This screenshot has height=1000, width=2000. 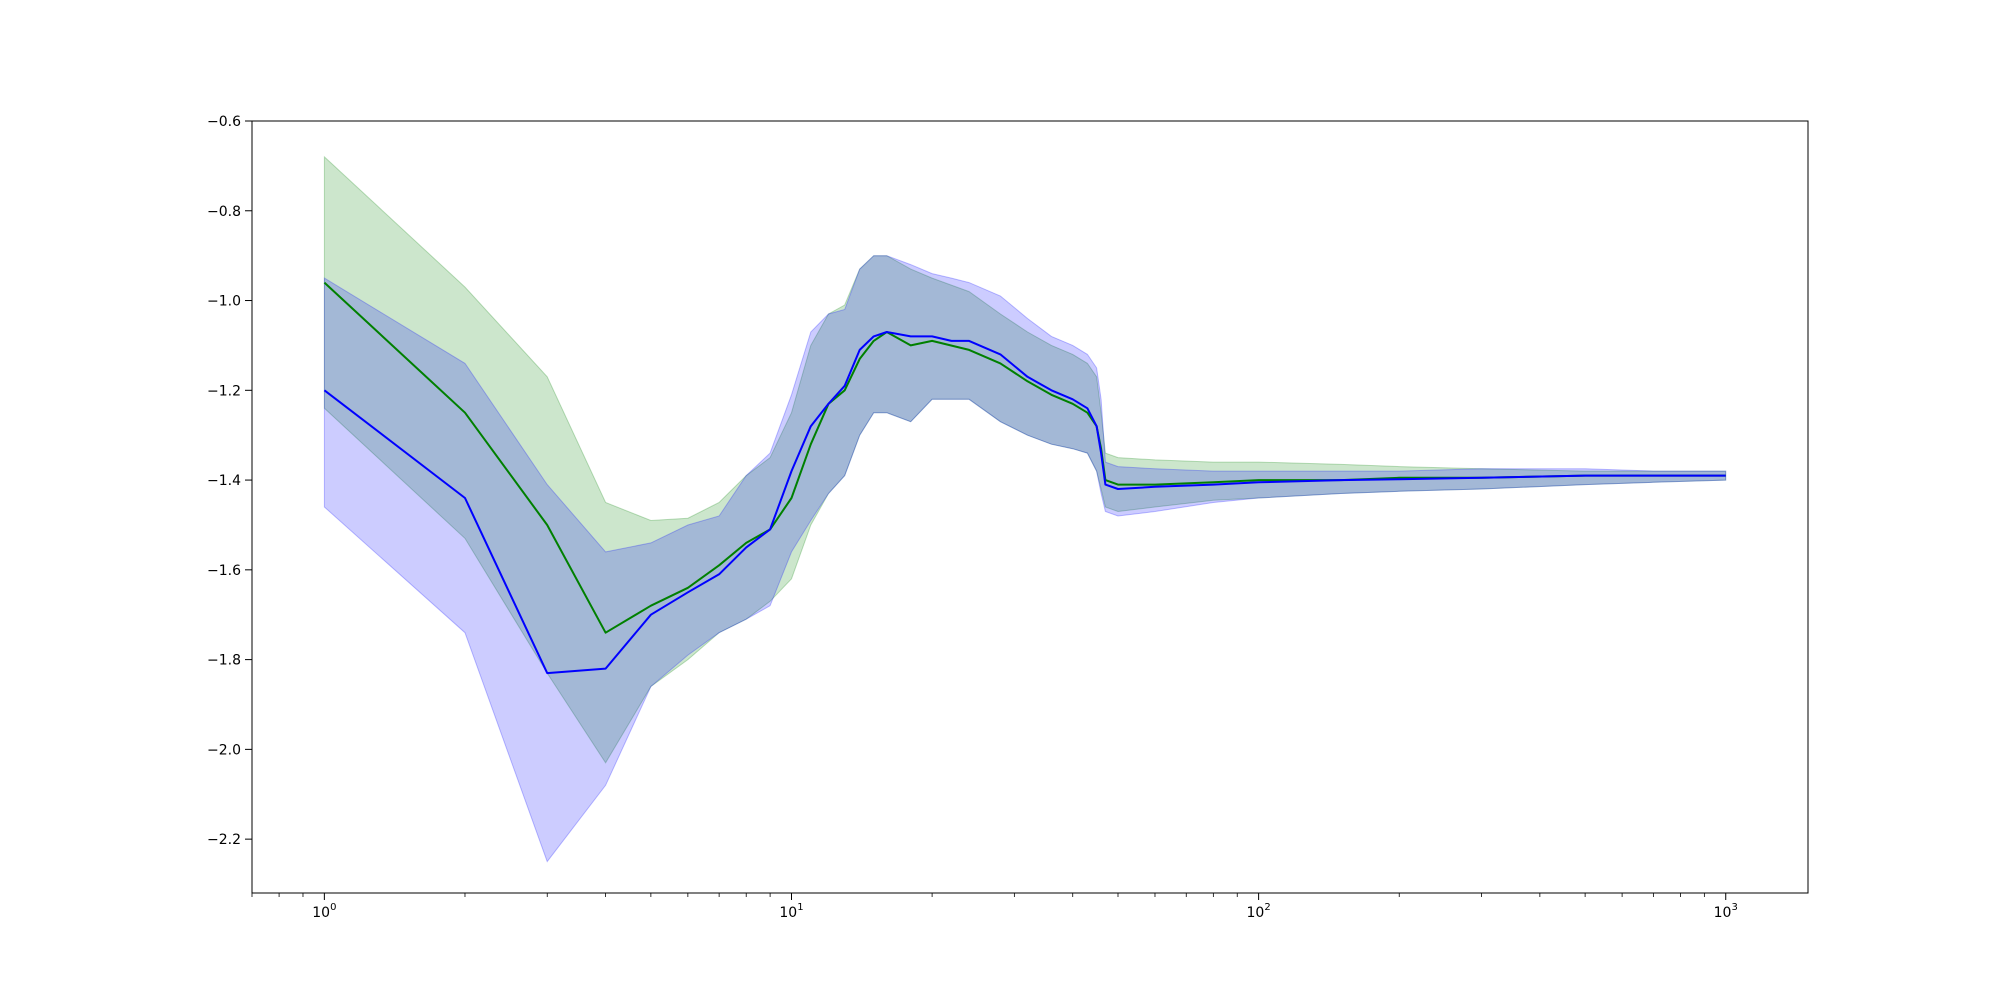 I want to click on x-tick-exponent: 1, so click(x=800, y=907).